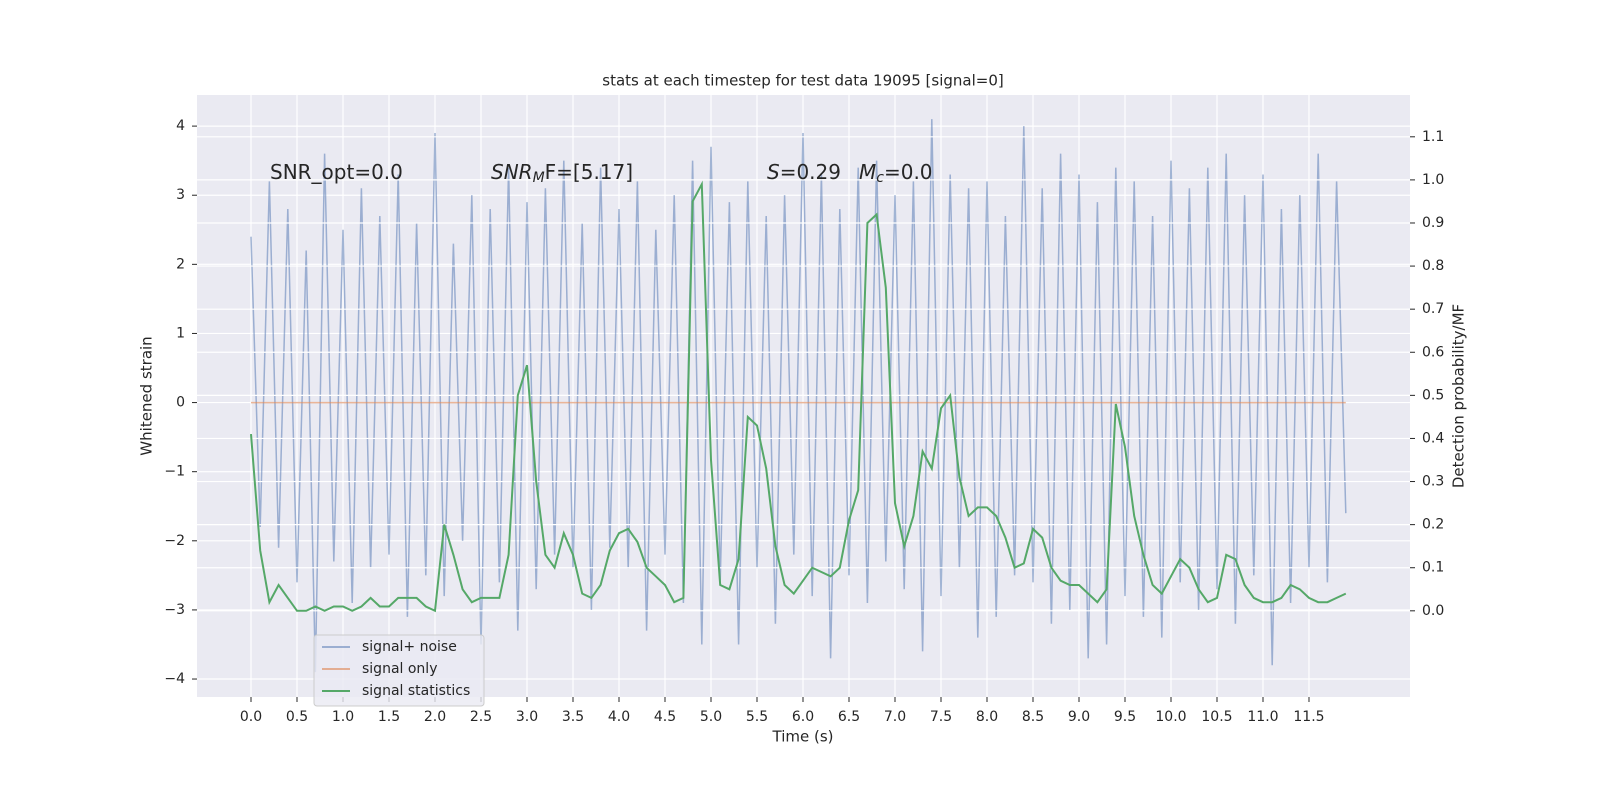 Image resolution: width=1600 pixels, height=800 pixels. I want to click on y-tick-label: −1, so click(174, 472).